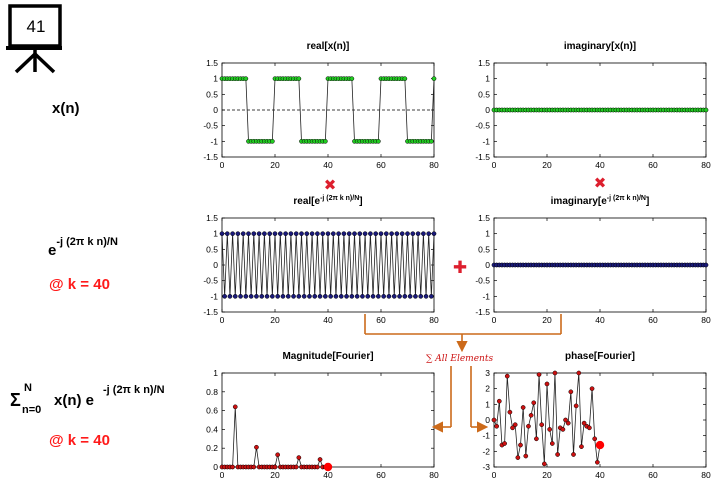 The width and height of the screenshot is (713, 489). What do you see at coordinates (74, 400) in the screenshot?
I see `sum-body: x(n) e` at bounding box center [74, 400].